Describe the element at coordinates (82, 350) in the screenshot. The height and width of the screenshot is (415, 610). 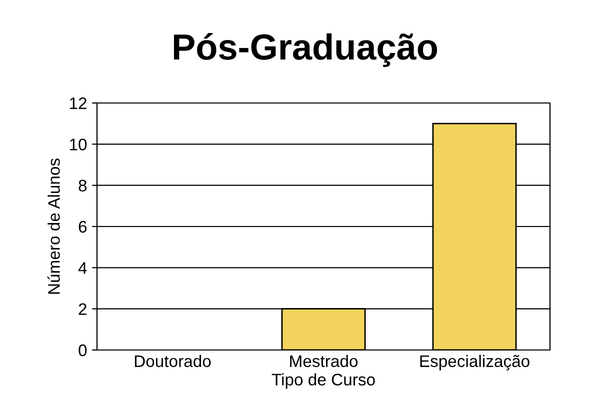
I see `y-tick-label: 0` at that location.